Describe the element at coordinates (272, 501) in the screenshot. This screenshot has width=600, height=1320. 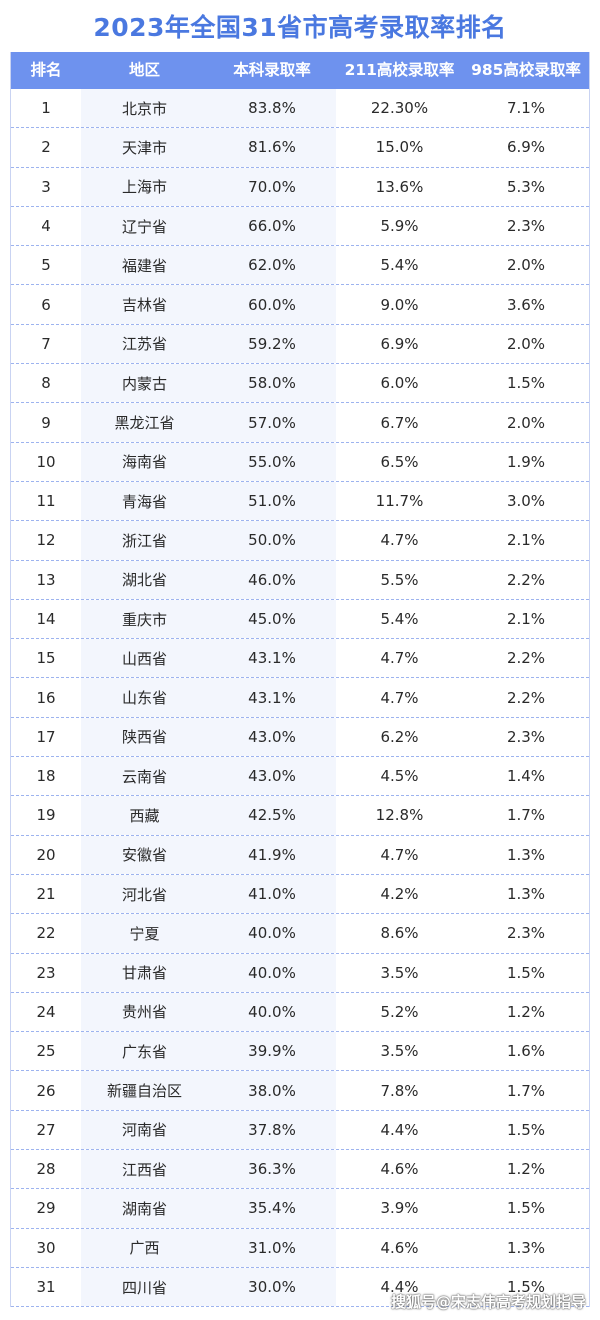
I see `cell-bachelor-rate: 51.0%` at that location.